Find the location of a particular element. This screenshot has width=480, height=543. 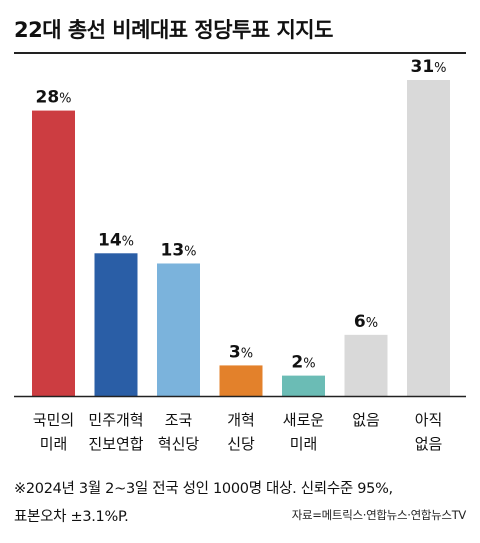

bar-value-label-2: 14% is located at coordinates (116, 240).